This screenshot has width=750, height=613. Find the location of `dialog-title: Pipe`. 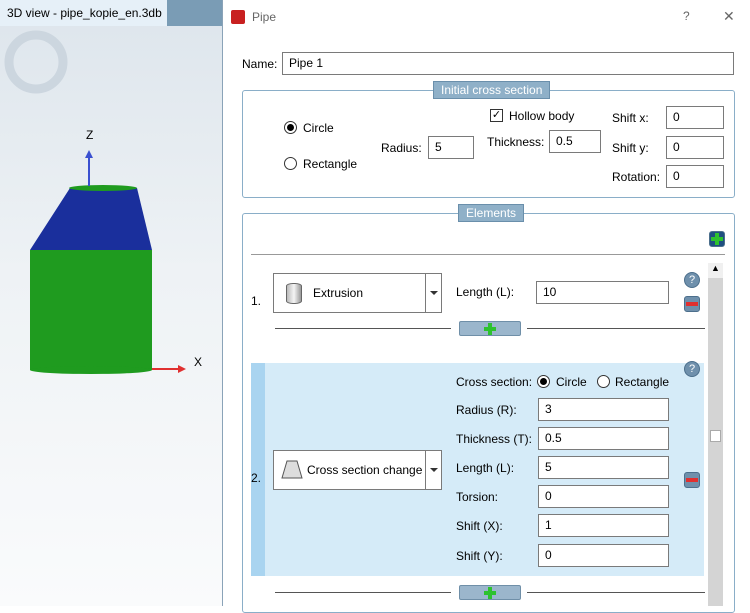

dialog-title: Pipe is located at coordinates (264, 17).